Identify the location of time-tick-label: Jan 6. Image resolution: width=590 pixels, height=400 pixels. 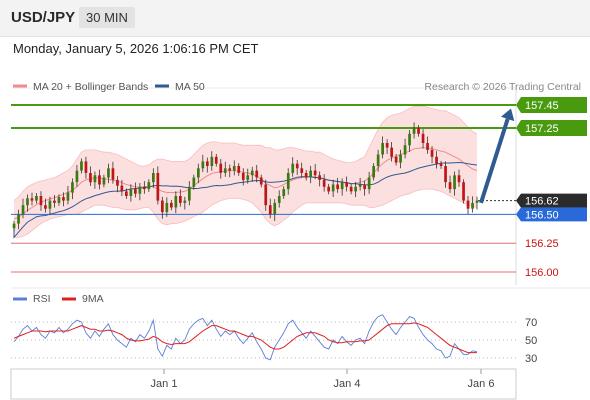
(481, 384).